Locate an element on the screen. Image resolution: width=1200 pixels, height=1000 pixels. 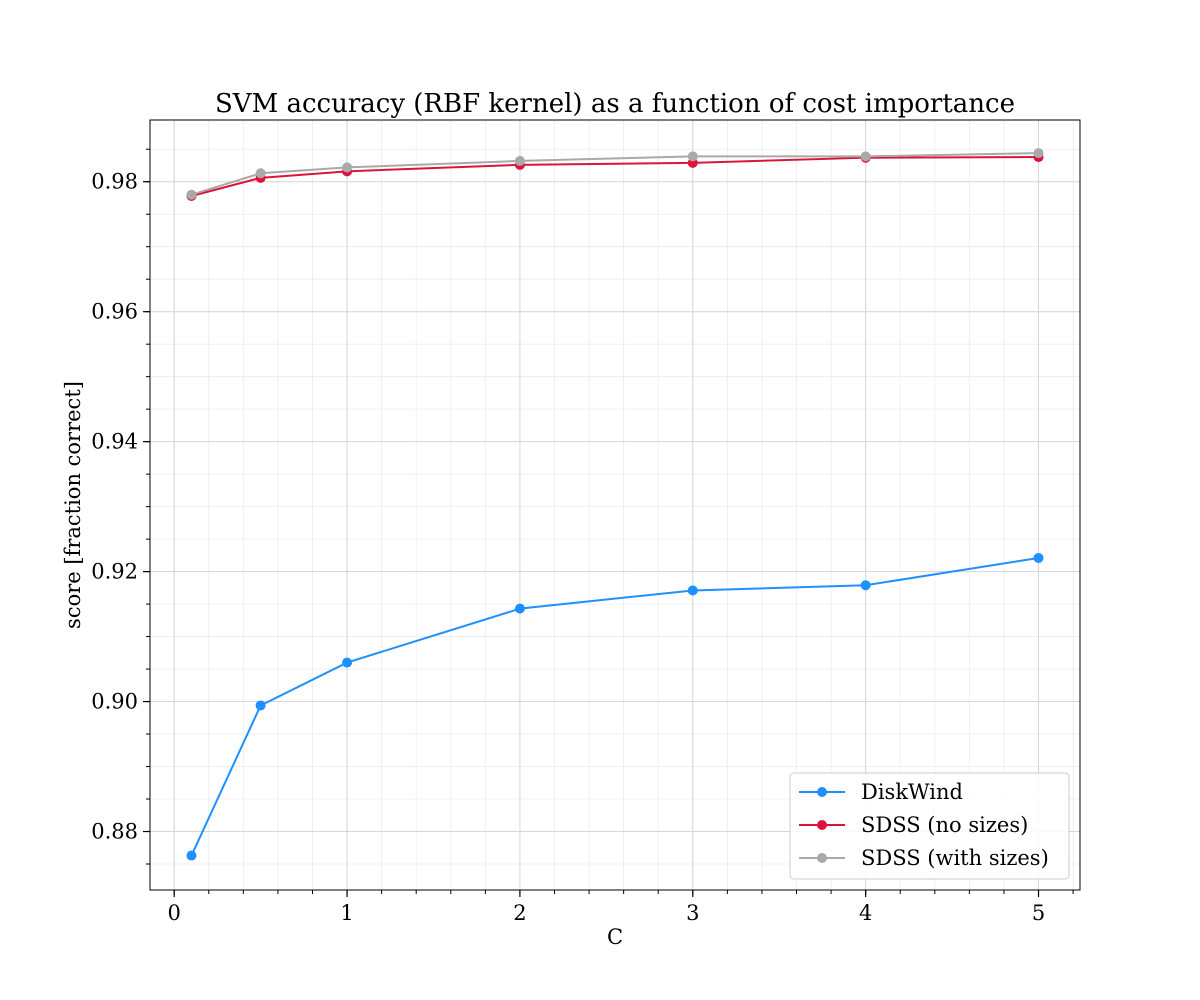
y-tick-label: 0.96 is located at coordinates (114, 312).